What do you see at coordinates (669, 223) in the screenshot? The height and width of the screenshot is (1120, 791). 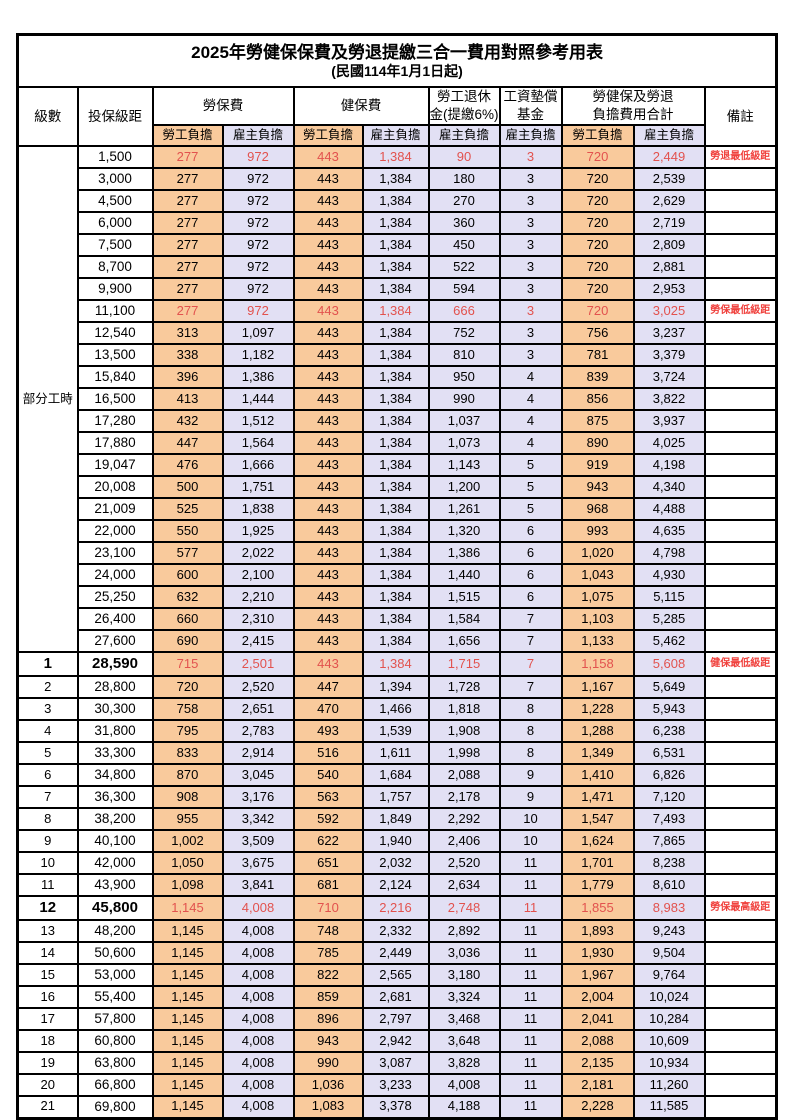 I see `cell-total-employer: 2,719` at bounding box center [669, 223].